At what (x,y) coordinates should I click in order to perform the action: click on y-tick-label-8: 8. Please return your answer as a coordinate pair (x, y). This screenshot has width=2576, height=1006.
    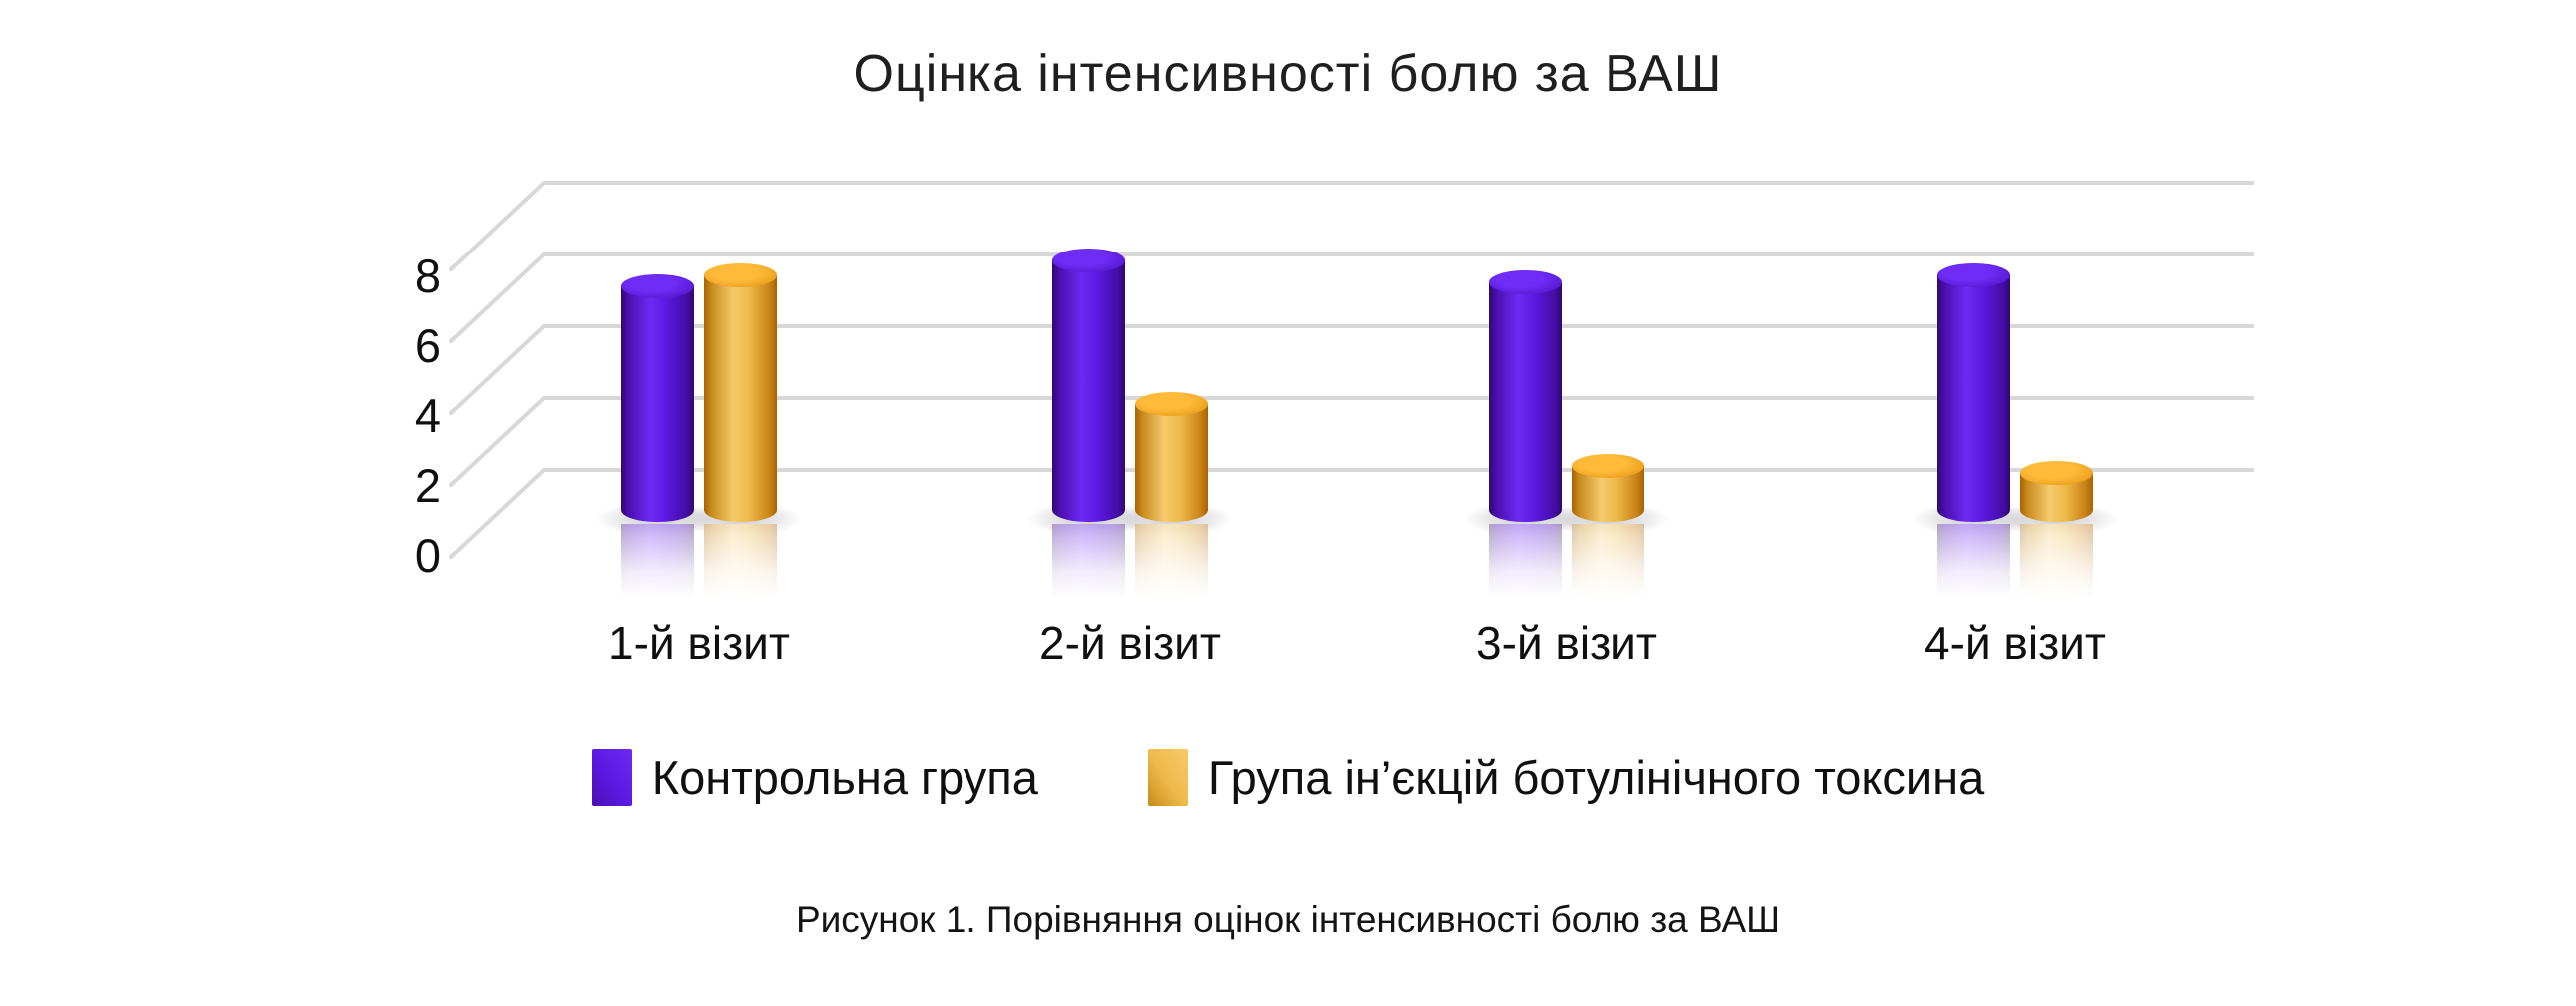
    Looking at the image, I should click on (427, 276).